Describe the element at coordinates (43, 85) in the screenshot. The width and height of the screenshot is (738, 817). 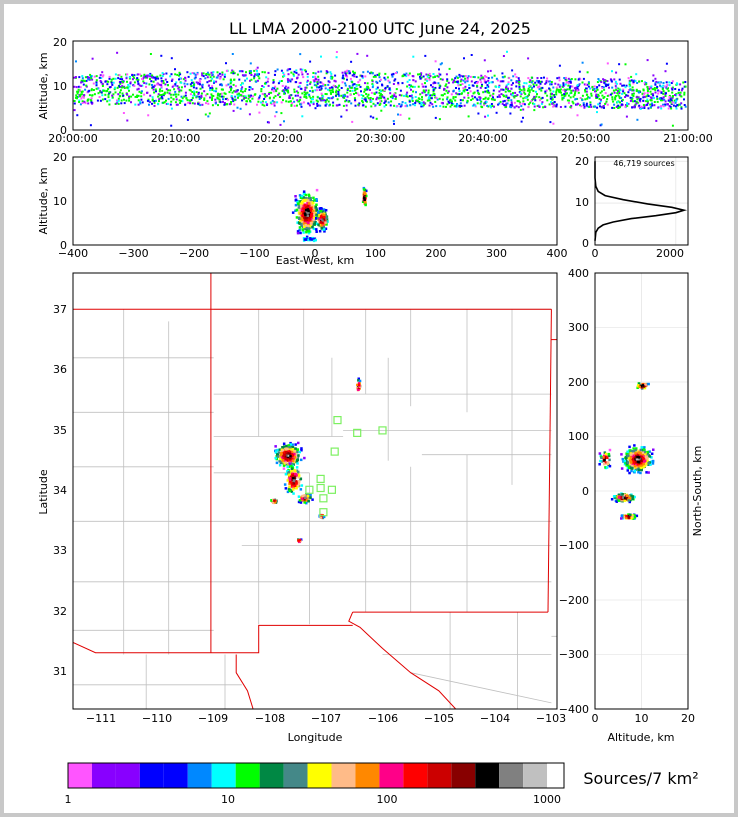
I see `time-height-ylabel: Altitude, km` at that location.